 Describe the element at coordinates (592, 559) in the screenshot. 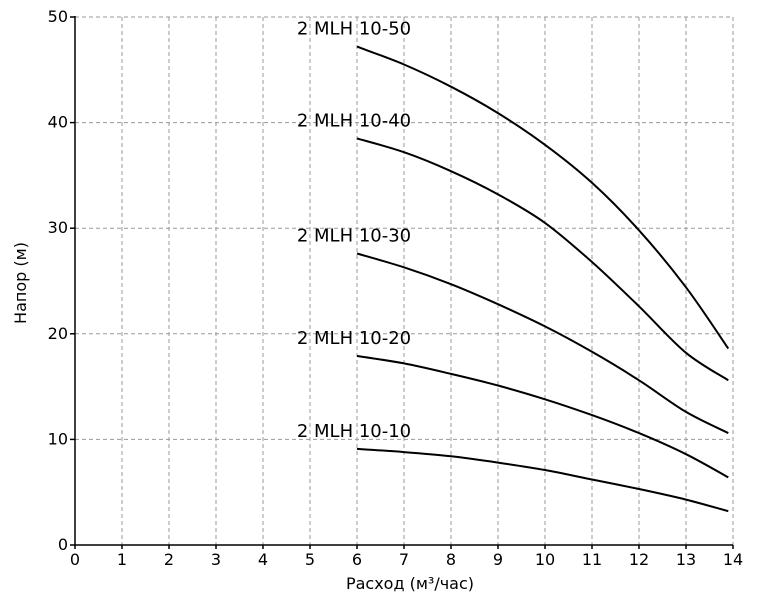

I see `x-tick-label: 11` at that location.